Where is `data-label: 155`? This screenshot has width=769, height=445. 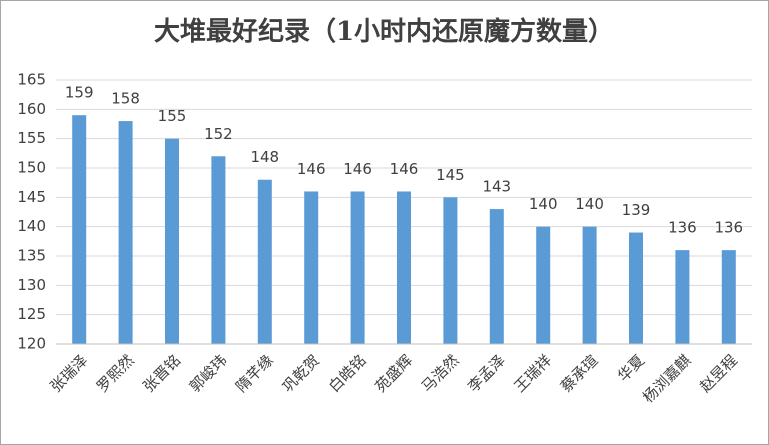
data-label: 155 is located at coordinates (172, 116).